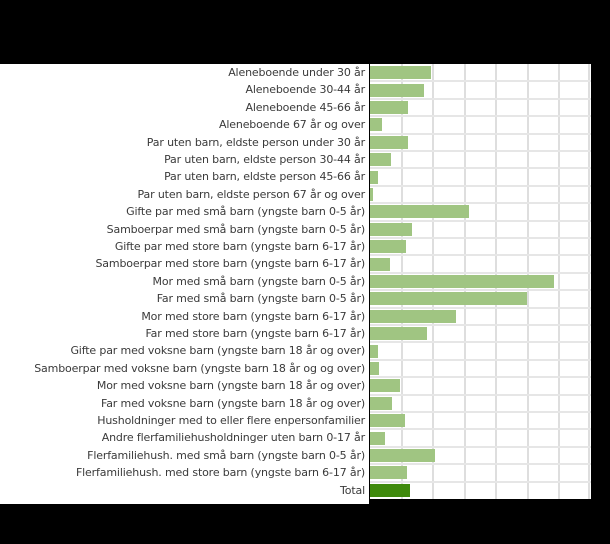  Describe the element at coordinates (369, 284) in the screenshot. I see `axis-line` at that location.